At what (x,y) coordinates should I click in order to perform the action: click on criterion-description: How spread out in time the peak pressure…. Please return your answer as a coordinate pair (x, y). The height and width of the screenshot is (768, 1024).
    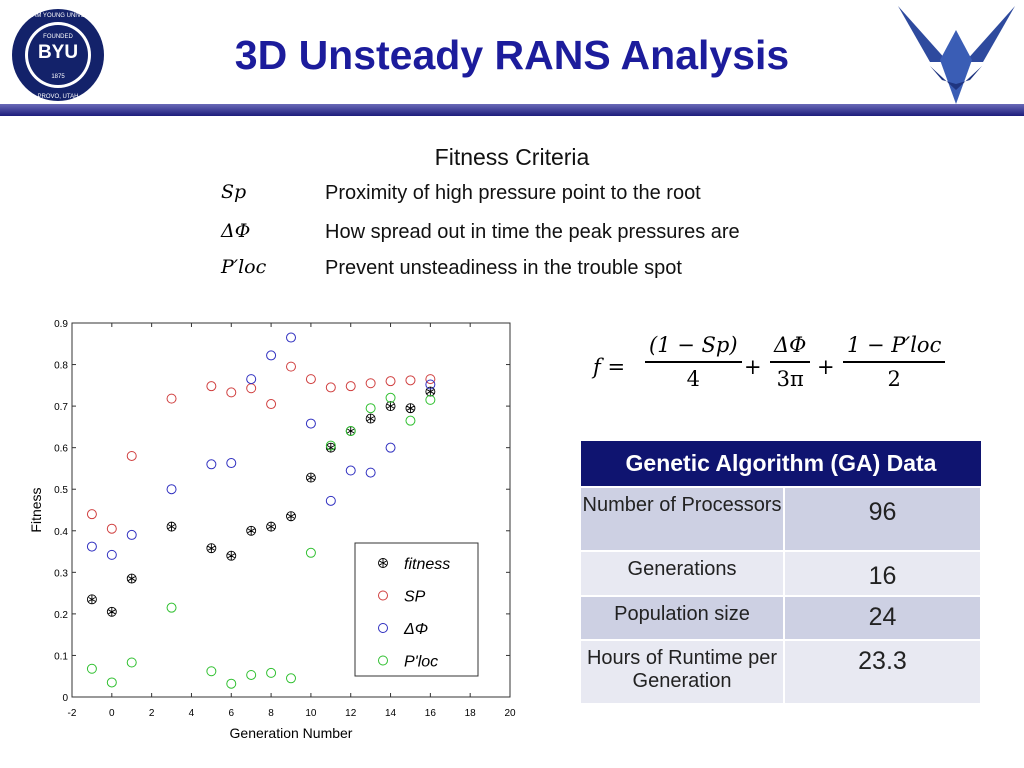
    Looking at the image, I should click on (532, 232).